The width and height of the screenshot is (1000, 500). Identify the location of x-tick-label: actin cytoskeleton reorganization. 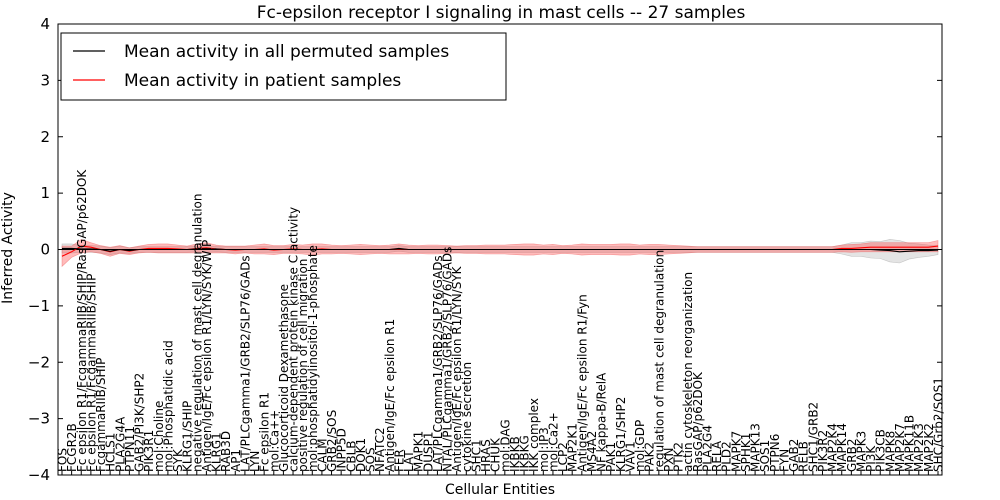
(688, 372).